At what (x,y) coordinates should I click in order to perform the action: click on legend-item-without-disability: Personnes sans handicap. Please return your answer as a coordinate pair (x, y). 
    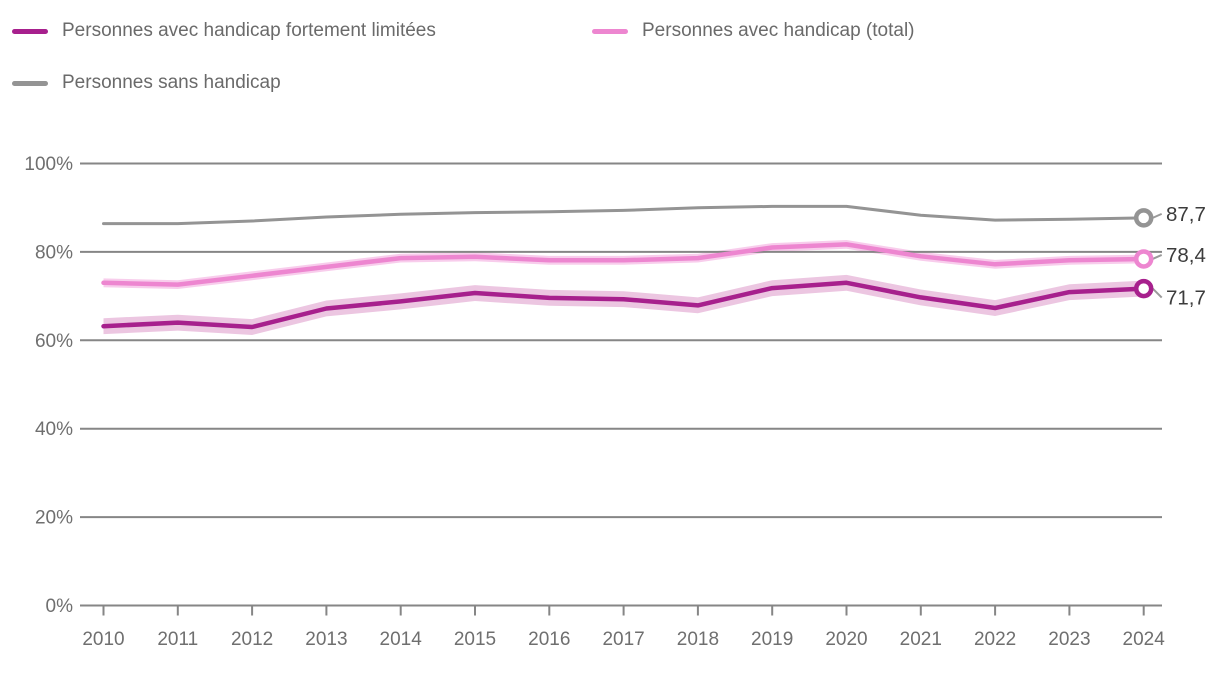
    Looking at the image, I should click on (146, 83).